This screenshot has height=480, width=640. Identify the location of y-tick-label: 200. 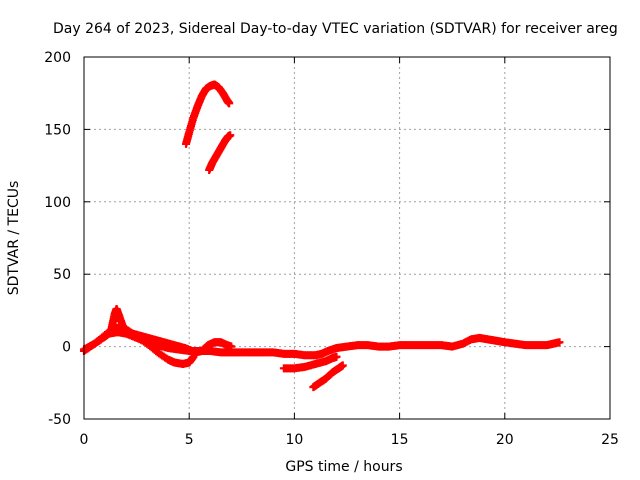
(57, 58).